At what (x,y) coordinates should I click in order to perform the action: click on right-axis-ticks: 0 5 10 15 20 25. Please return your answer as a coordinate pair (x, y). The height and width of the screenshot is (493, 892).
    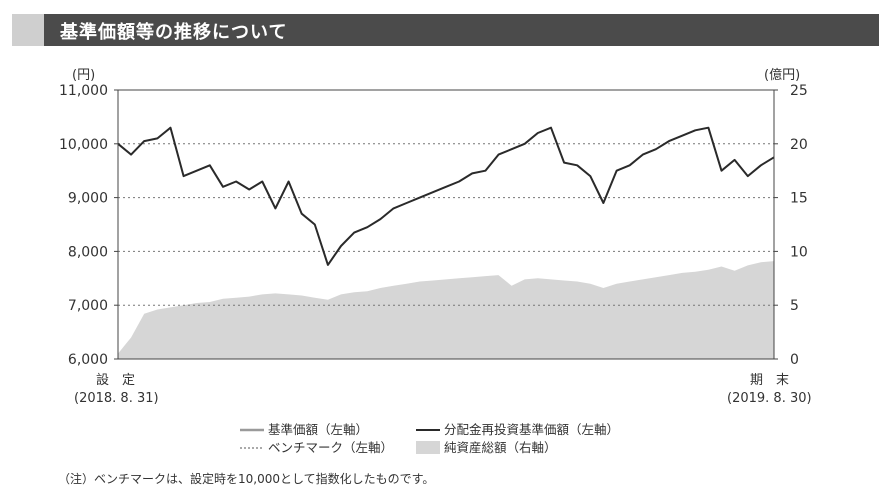
    Looking at the image, I should click on (791, 225).